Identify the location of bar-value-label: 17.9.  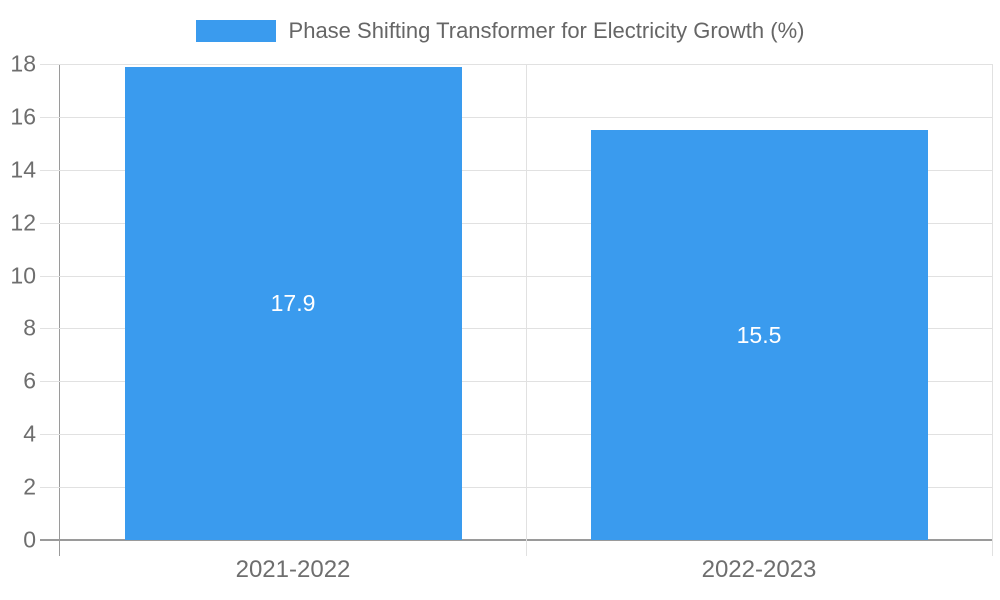
(293, 302).